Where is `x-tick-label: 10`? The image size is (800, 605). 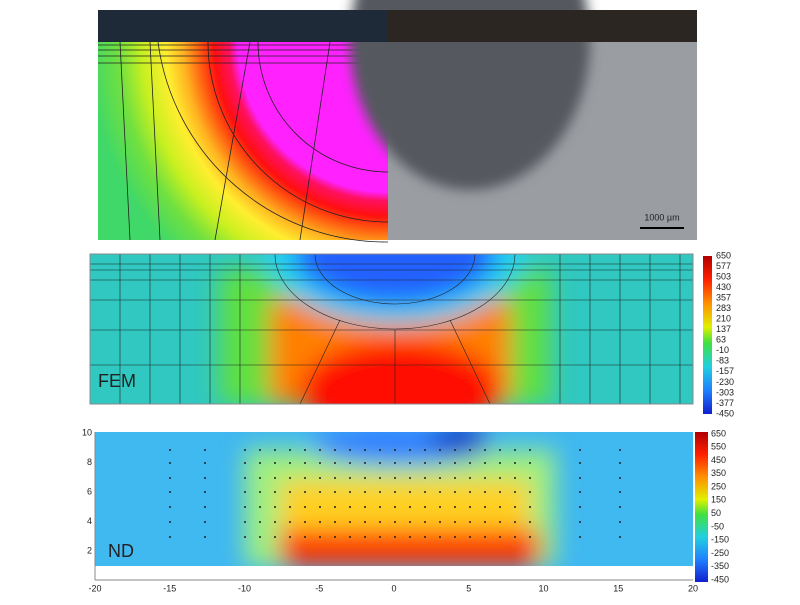
x-tick-label: 10 is located at coordinates (543, 588).